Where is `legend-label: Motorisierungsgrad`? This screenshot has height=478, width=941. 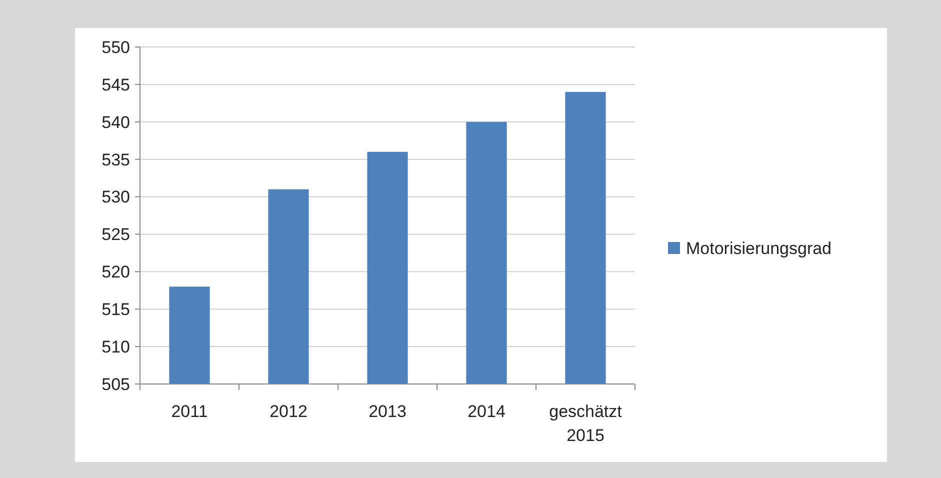 legend-label: Motorisierungsgrad is located at coordinates (759, 248).